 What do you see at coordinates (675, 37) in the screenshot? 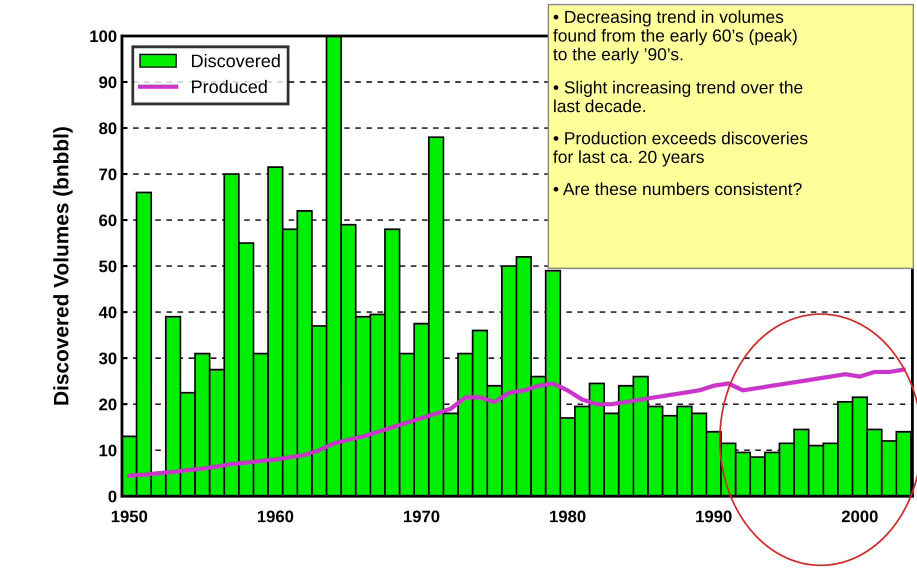
I see `annotation: • Decreasing trend in volumes found from the early 60’s (peak) to the early ’90’s.` at bounding box center [675, 37].